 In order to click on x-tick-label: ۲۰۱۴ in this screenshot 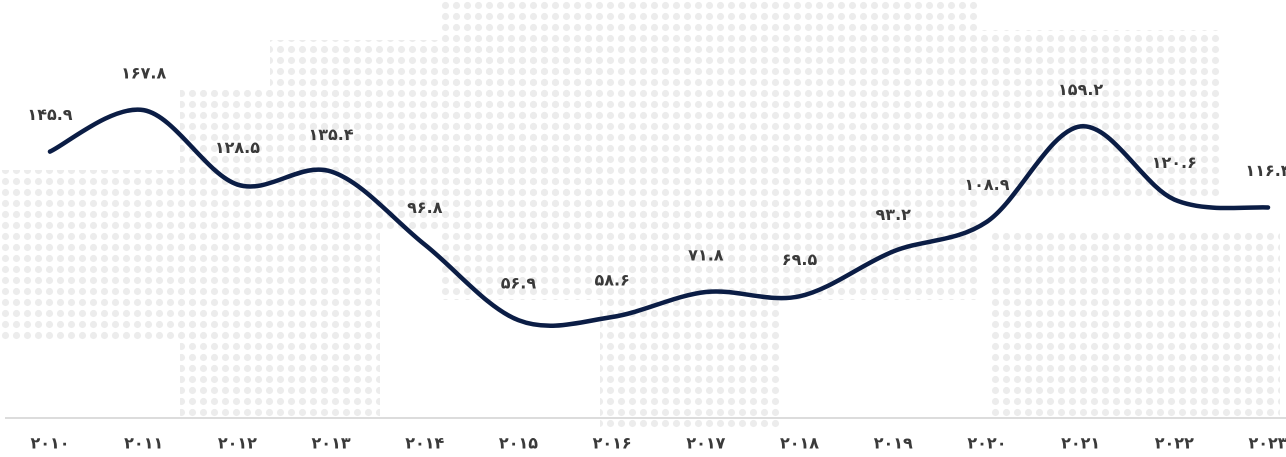, I will do `click(424, 443)`.